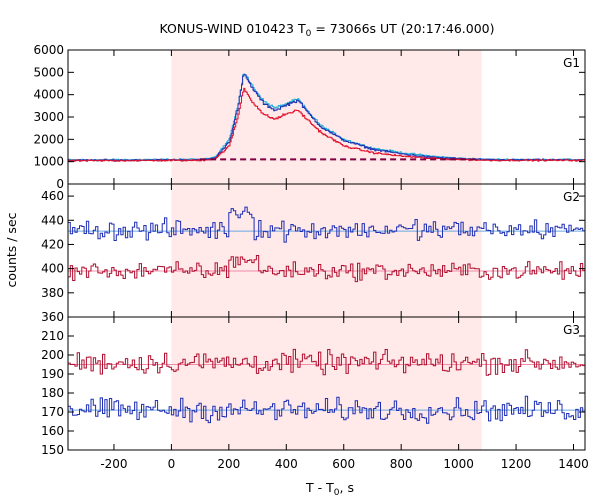  Describe the element at coordinates (48, 50) in the screenshot. I see `y-tick-label-g1-6000: 6000` at that location.